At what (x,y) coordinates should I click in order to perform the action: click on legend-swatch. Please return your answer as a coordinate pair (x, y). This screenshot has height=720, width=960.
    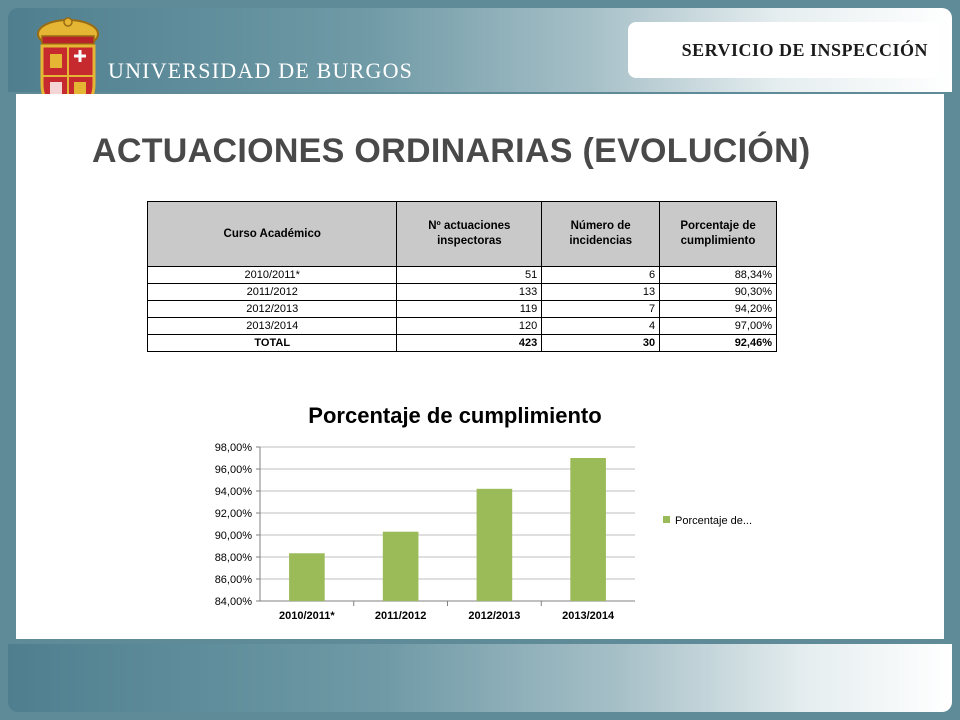
    Looking at the image, I should click on (666, 519).